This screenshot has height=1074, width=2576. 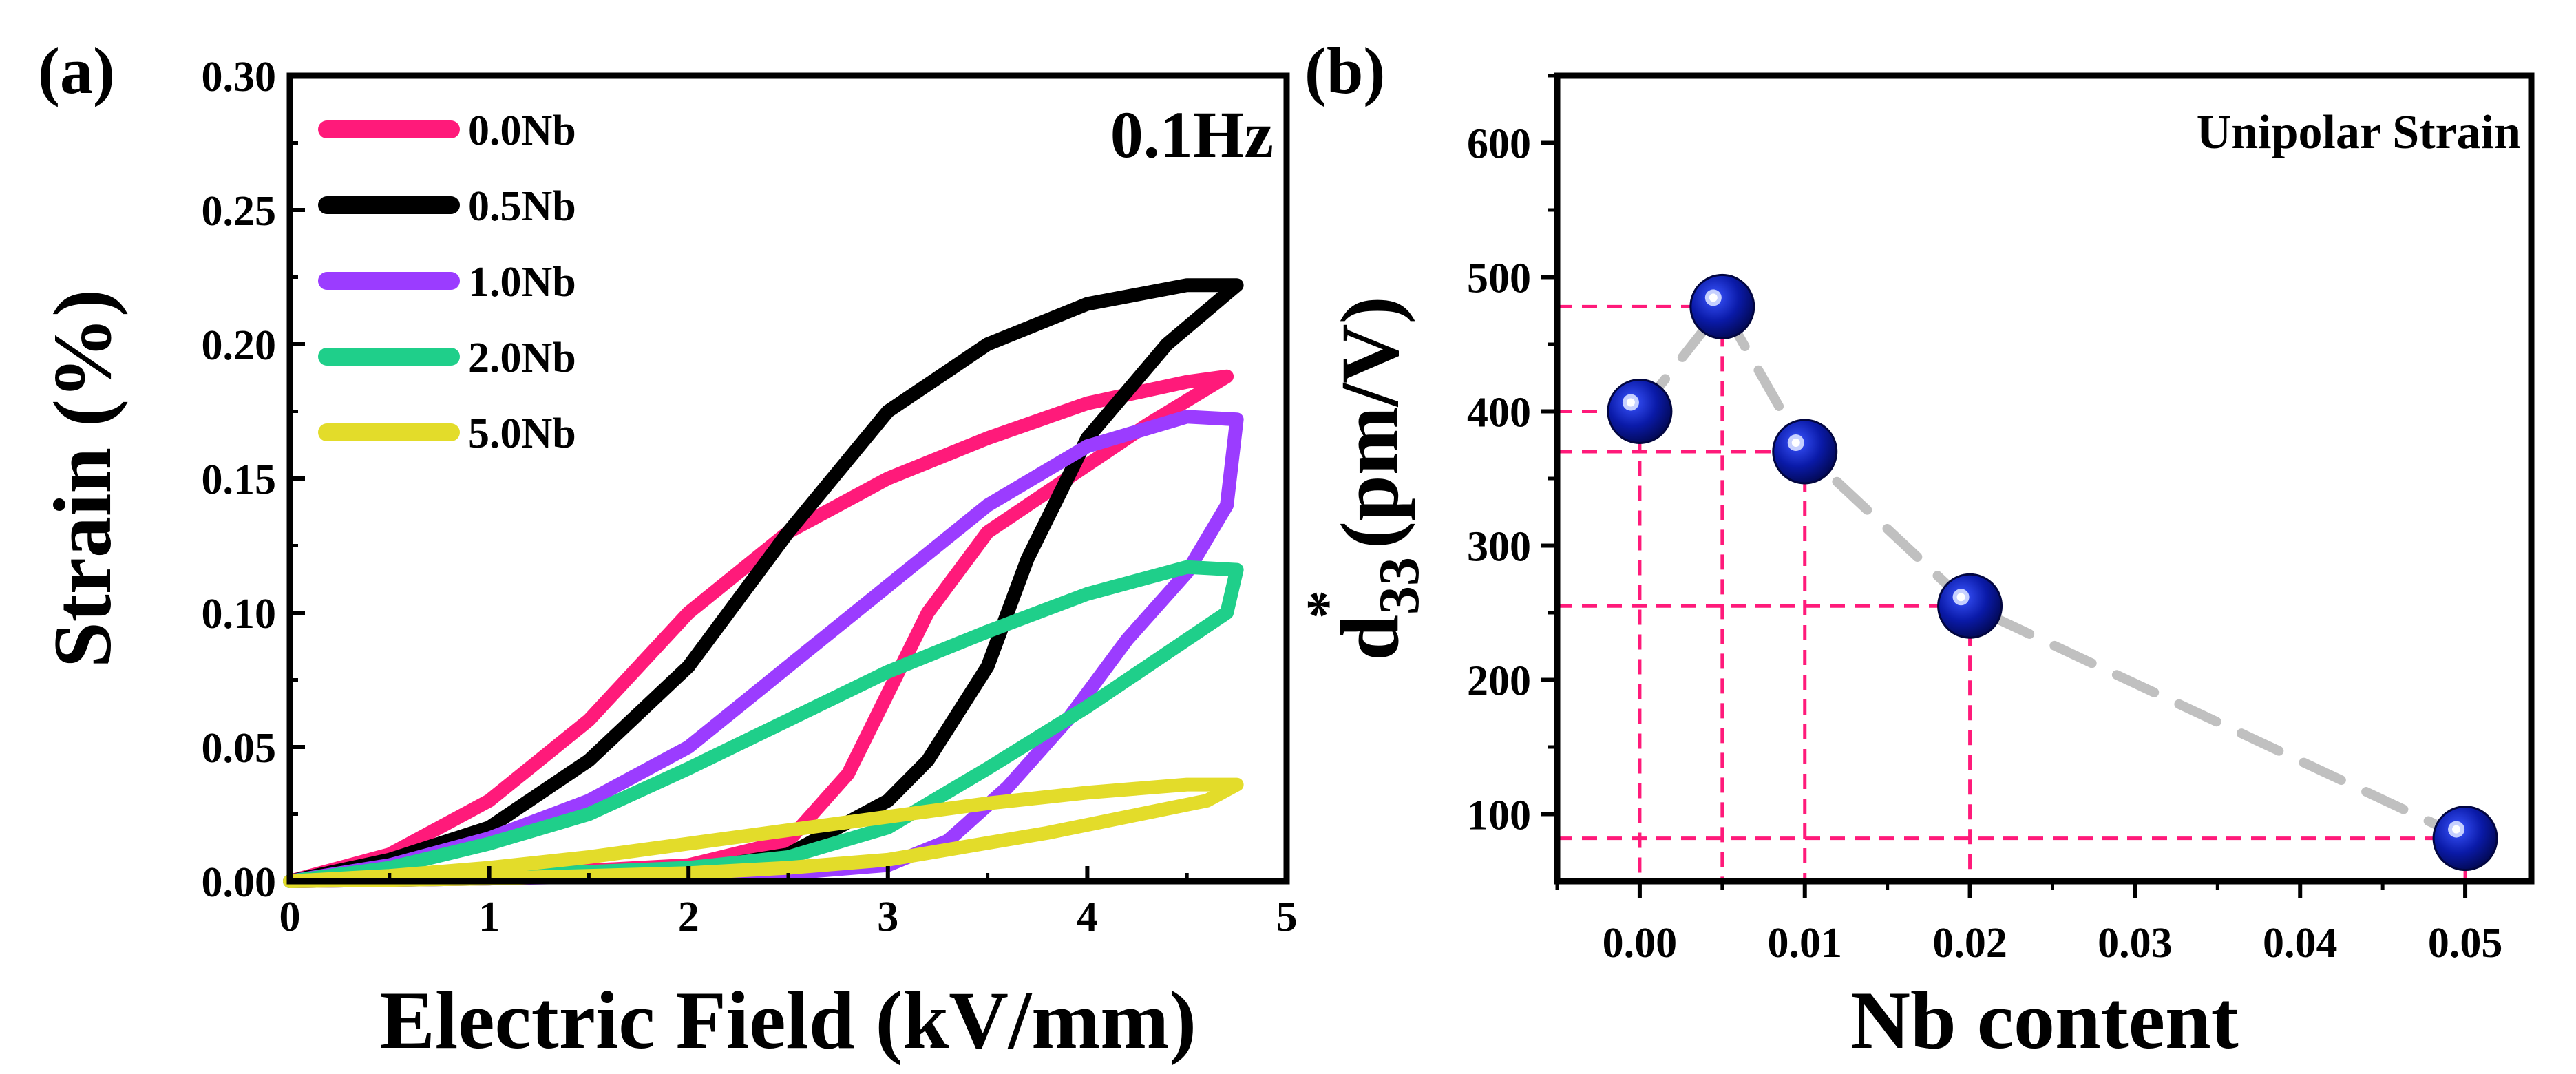 What do you see at coordinates (2044, 1020) in the screenshot?
I see `panel-b-x-axis-title: Nb content` at bounding box center [2044, 1020].